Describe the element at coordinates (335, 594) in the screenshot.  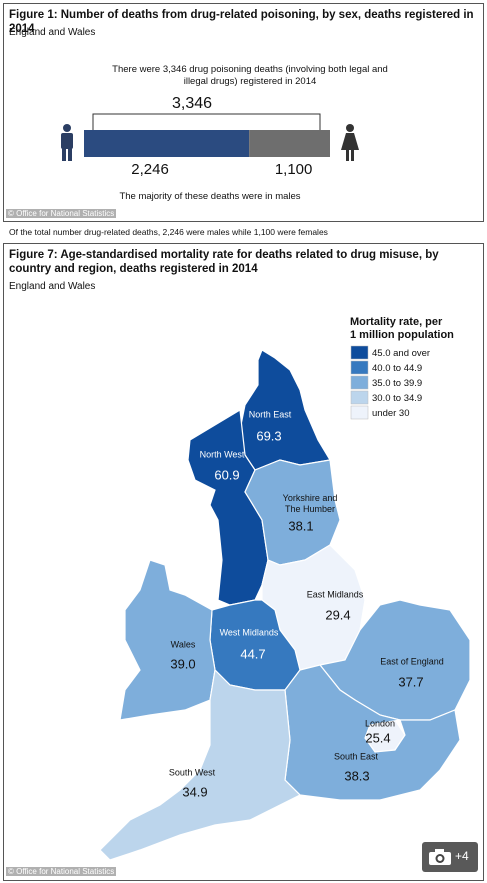
I see `region-name: East Midlands` at that location.